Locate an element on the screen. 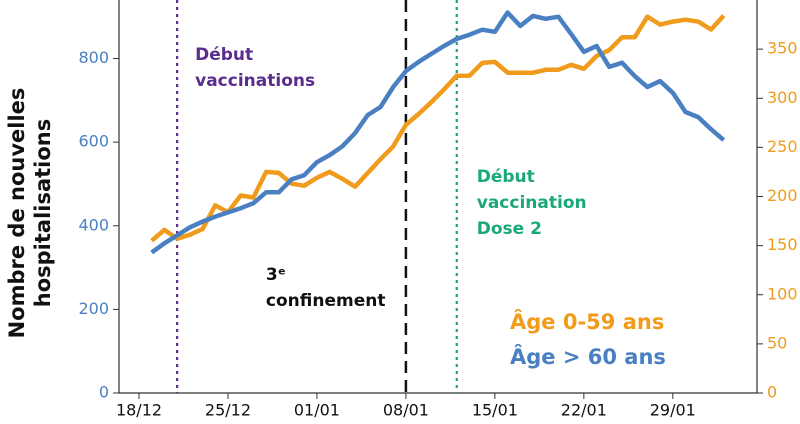 The image size is (800, 424). x-tick-label: 18/12 is located at coordinates (139, 410).